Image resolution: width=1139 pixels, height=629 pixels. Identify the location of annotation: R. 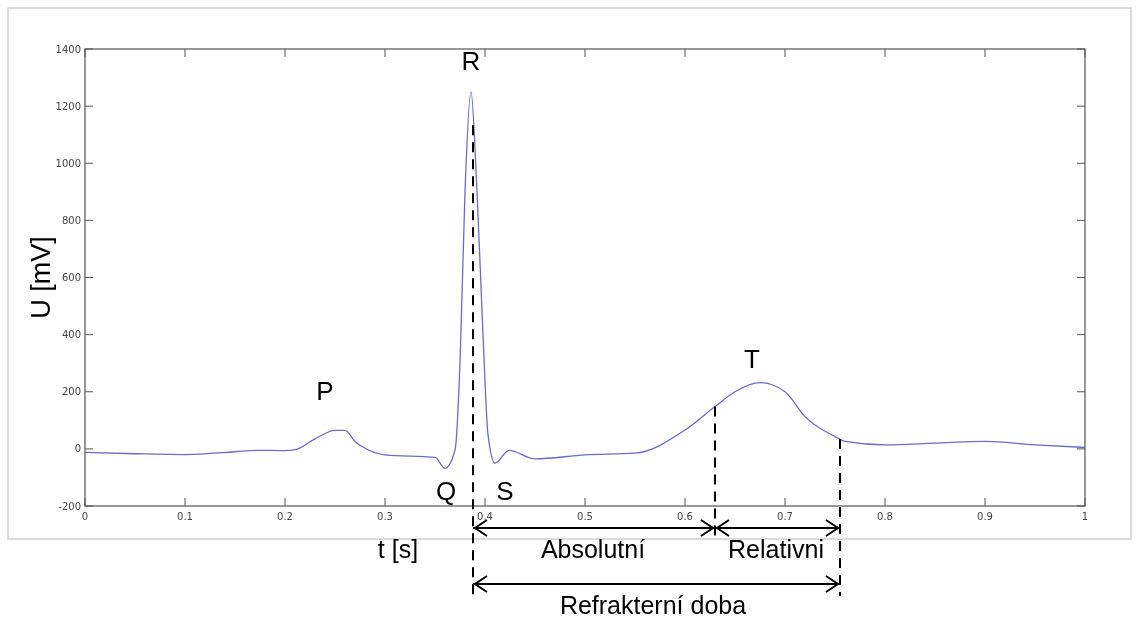
(471, 61).